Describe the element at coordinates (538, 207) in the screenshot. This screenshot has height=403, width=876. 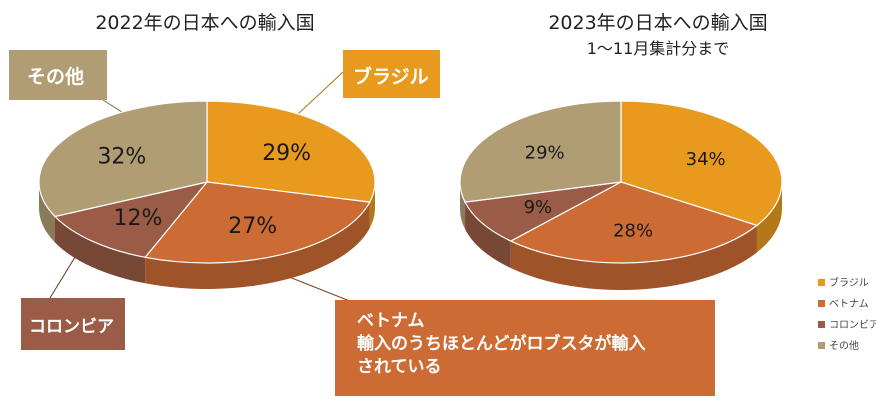
I see `pie2-label-2: 9%` at that location.